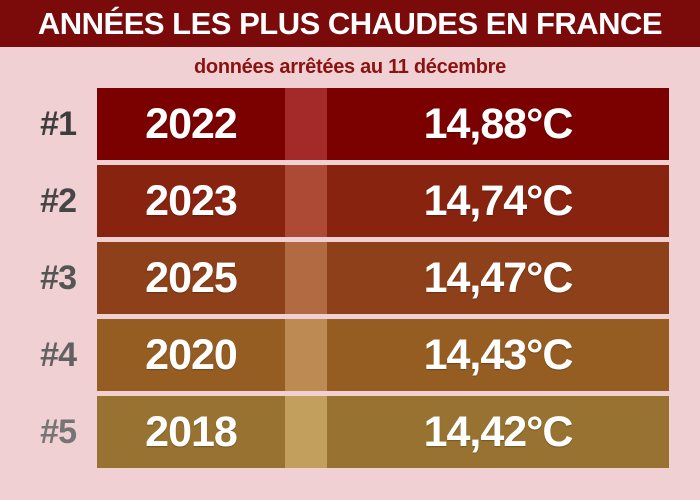  I want to click on temperature-cell: 14,42°C, so click(498, 432).